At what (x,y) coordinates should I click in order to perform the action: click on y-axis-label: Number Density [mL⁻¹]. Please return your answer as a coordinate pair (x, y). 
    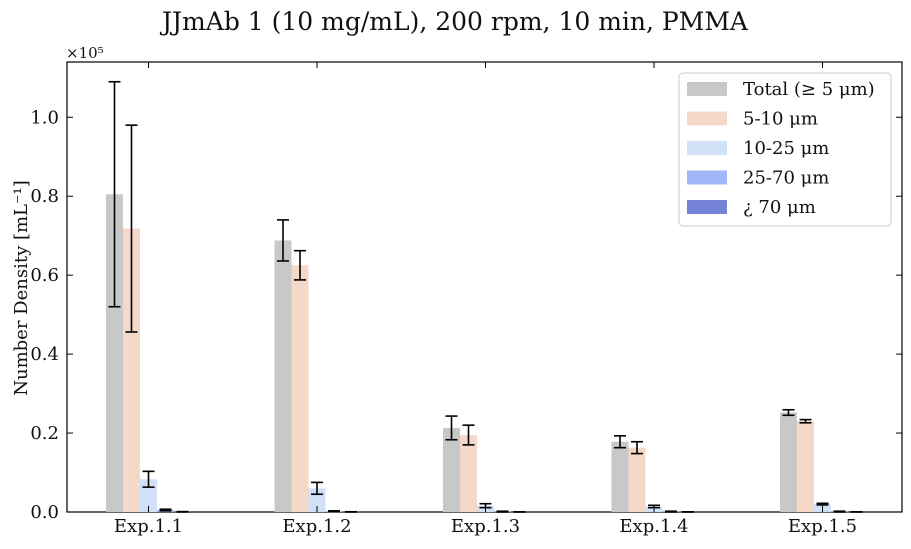
    Looking at the image, I should click on (21, 288).